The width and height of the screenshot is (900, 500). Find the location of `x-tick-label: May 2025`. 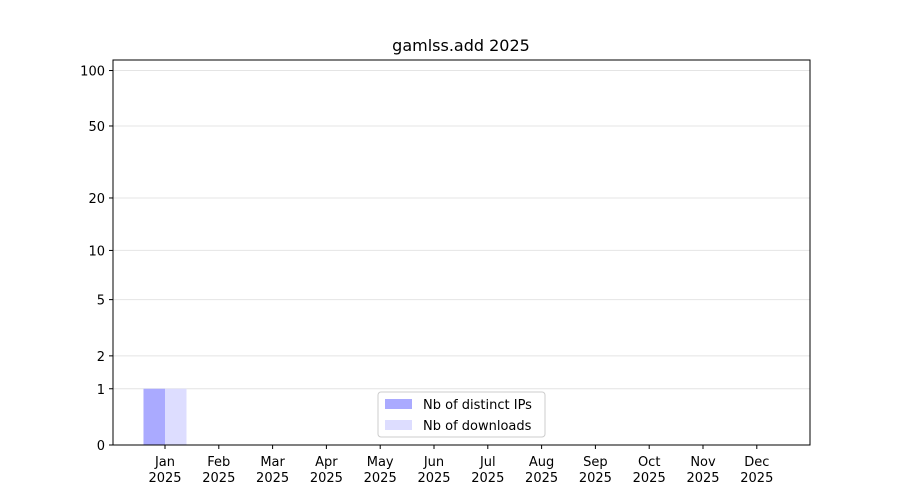

x-tick-label: May 2025 is located at coordinates (380, 470).